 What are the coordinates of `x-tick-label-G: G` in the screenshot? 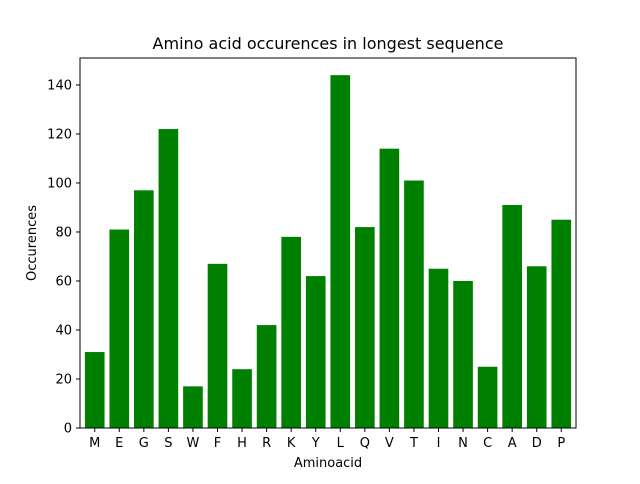 It's located at (144, 443).